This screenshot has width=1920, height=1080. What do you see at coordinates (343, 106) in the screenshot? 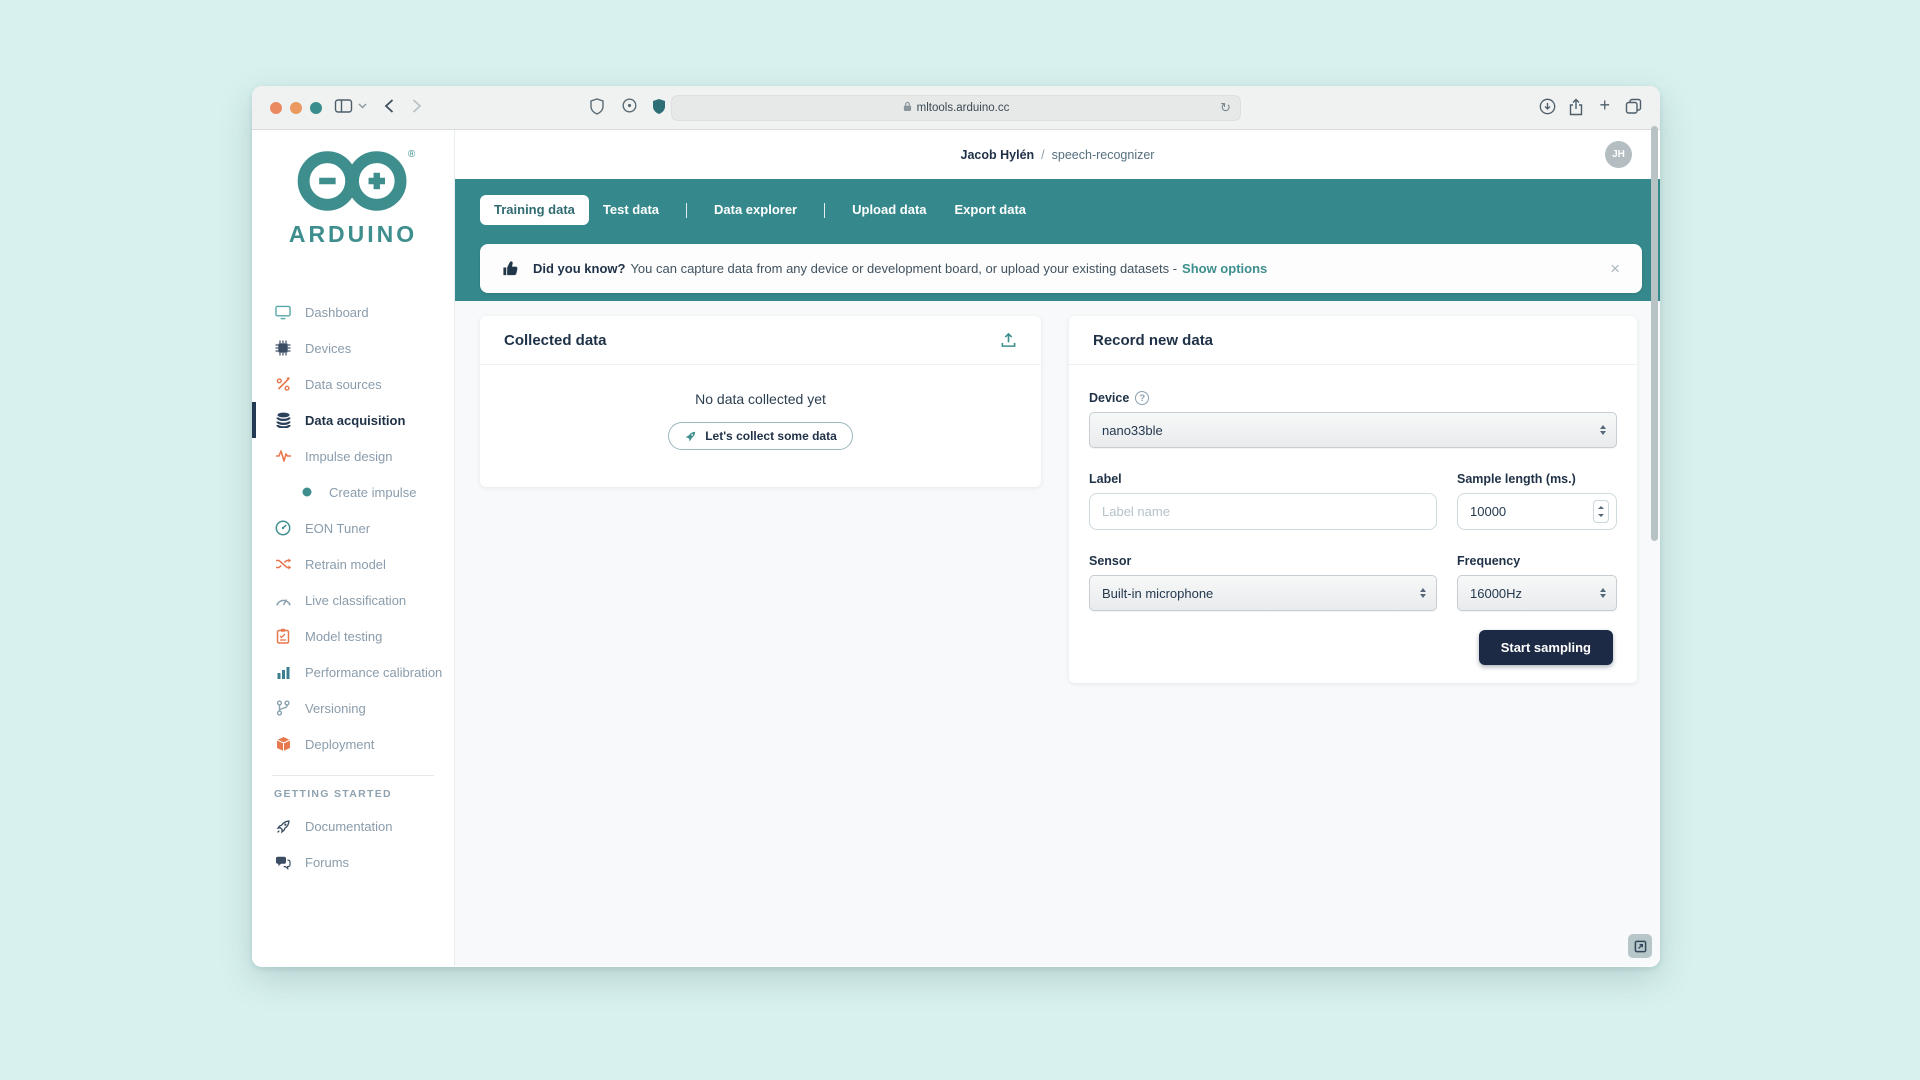
I see `sidebar-toggle-icon` at bounding box center [343, 106].